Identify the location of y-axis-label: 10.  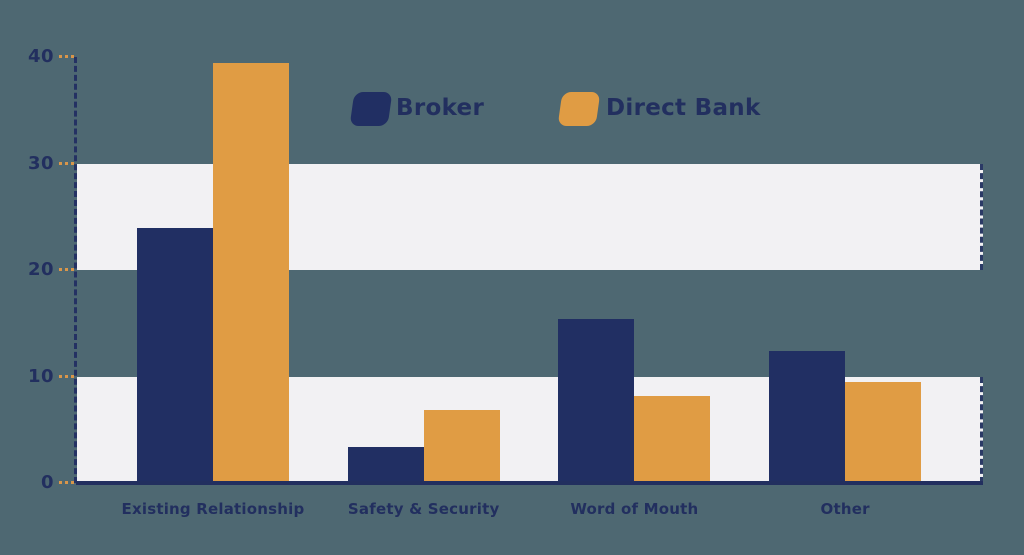
(40, 376).